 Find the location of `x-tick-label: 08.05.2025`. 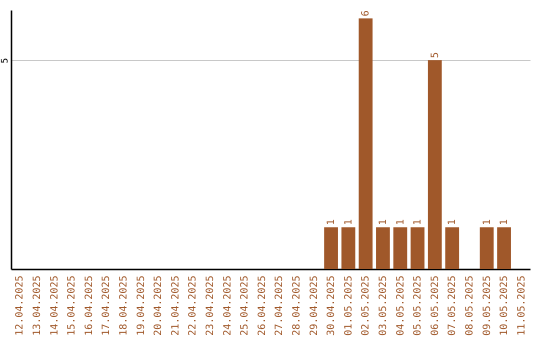

x-tick-label: 08.05.2025 is located at coordinates (470, 306).